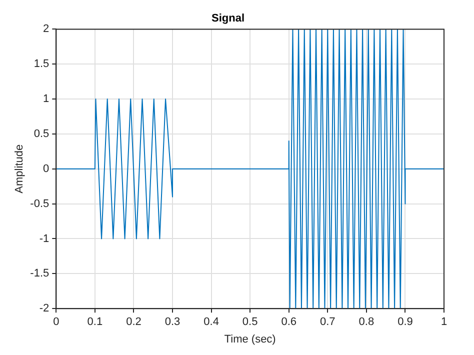 The image size is (474, 355). Describe the element at coordinates (40, 274) in the screenshot. I see `y-tick-label: -1.5` at that location.